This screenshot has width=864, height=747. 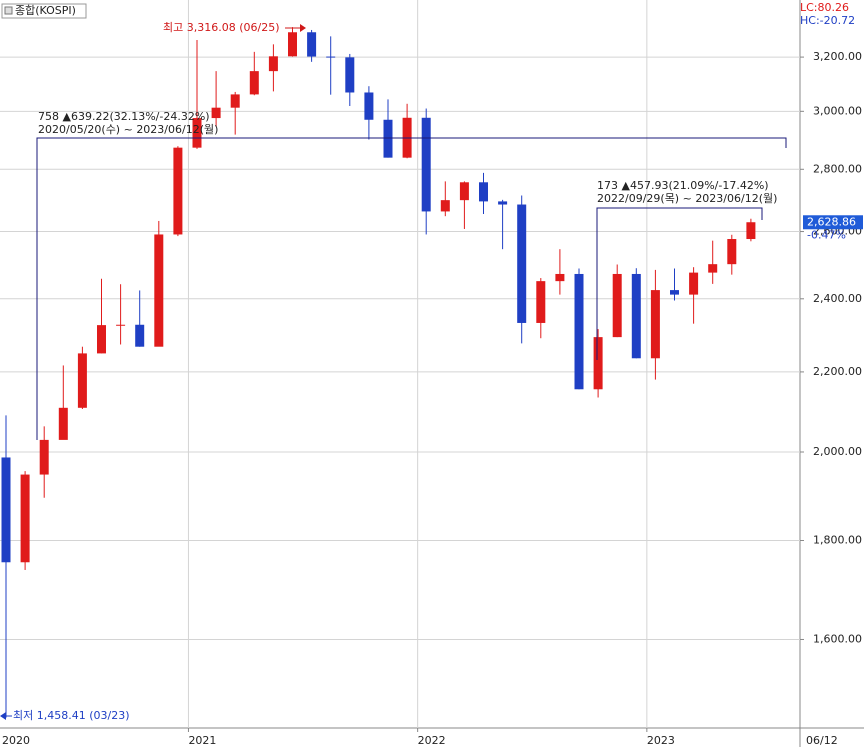 What do you see at coordinates (432, 740) in the screenshot?
I see `x-tick-label: 2022` at bounding box center [432, 740].